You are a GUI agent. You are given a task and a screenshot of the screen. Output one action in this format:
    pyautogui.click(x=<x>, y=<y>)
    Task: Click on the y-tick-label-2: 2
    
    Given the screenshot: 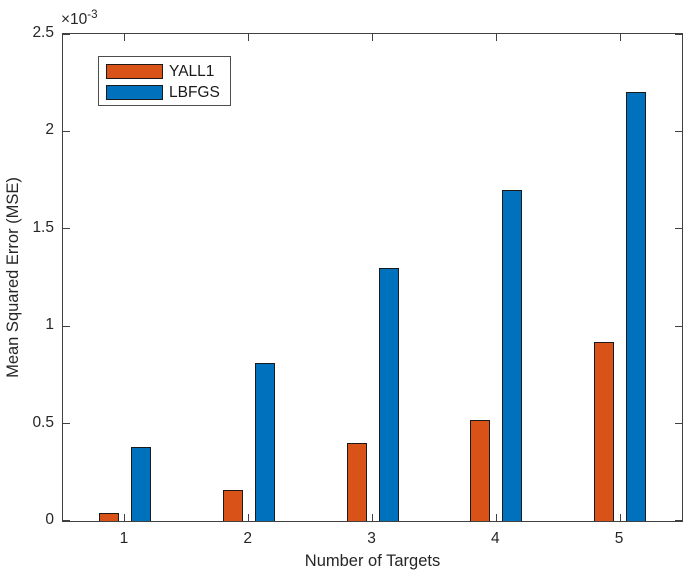 What is the action you would take?
    pyautogui.click(x=49, y=130)
    